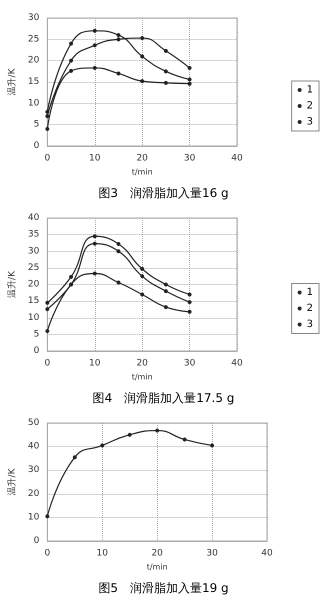 The image size is (327, 606). What do you see at coordinates (34, 235) in the screenshot?
I see `y-tick-label: 35` at bounding box center [34, 235].